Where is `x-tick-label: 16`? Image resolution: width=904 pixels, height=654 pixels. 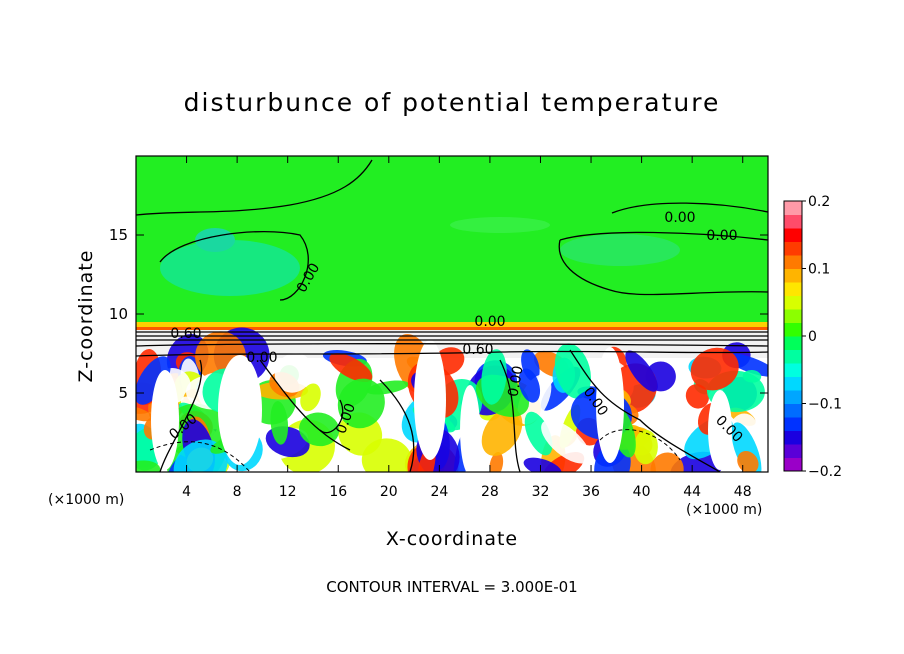 x-tick-label: 16 is located at coordinates (338, 492).